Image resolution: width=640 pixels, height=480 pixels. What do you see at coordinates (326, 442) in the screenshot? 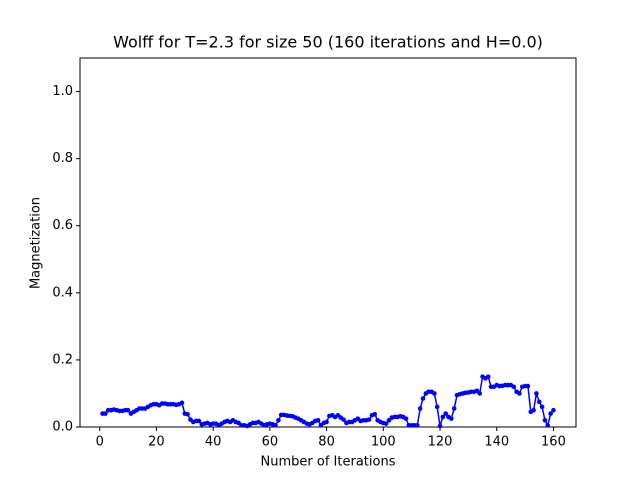
I see `x-tick-label: 80` at bounding box center [326, 442].